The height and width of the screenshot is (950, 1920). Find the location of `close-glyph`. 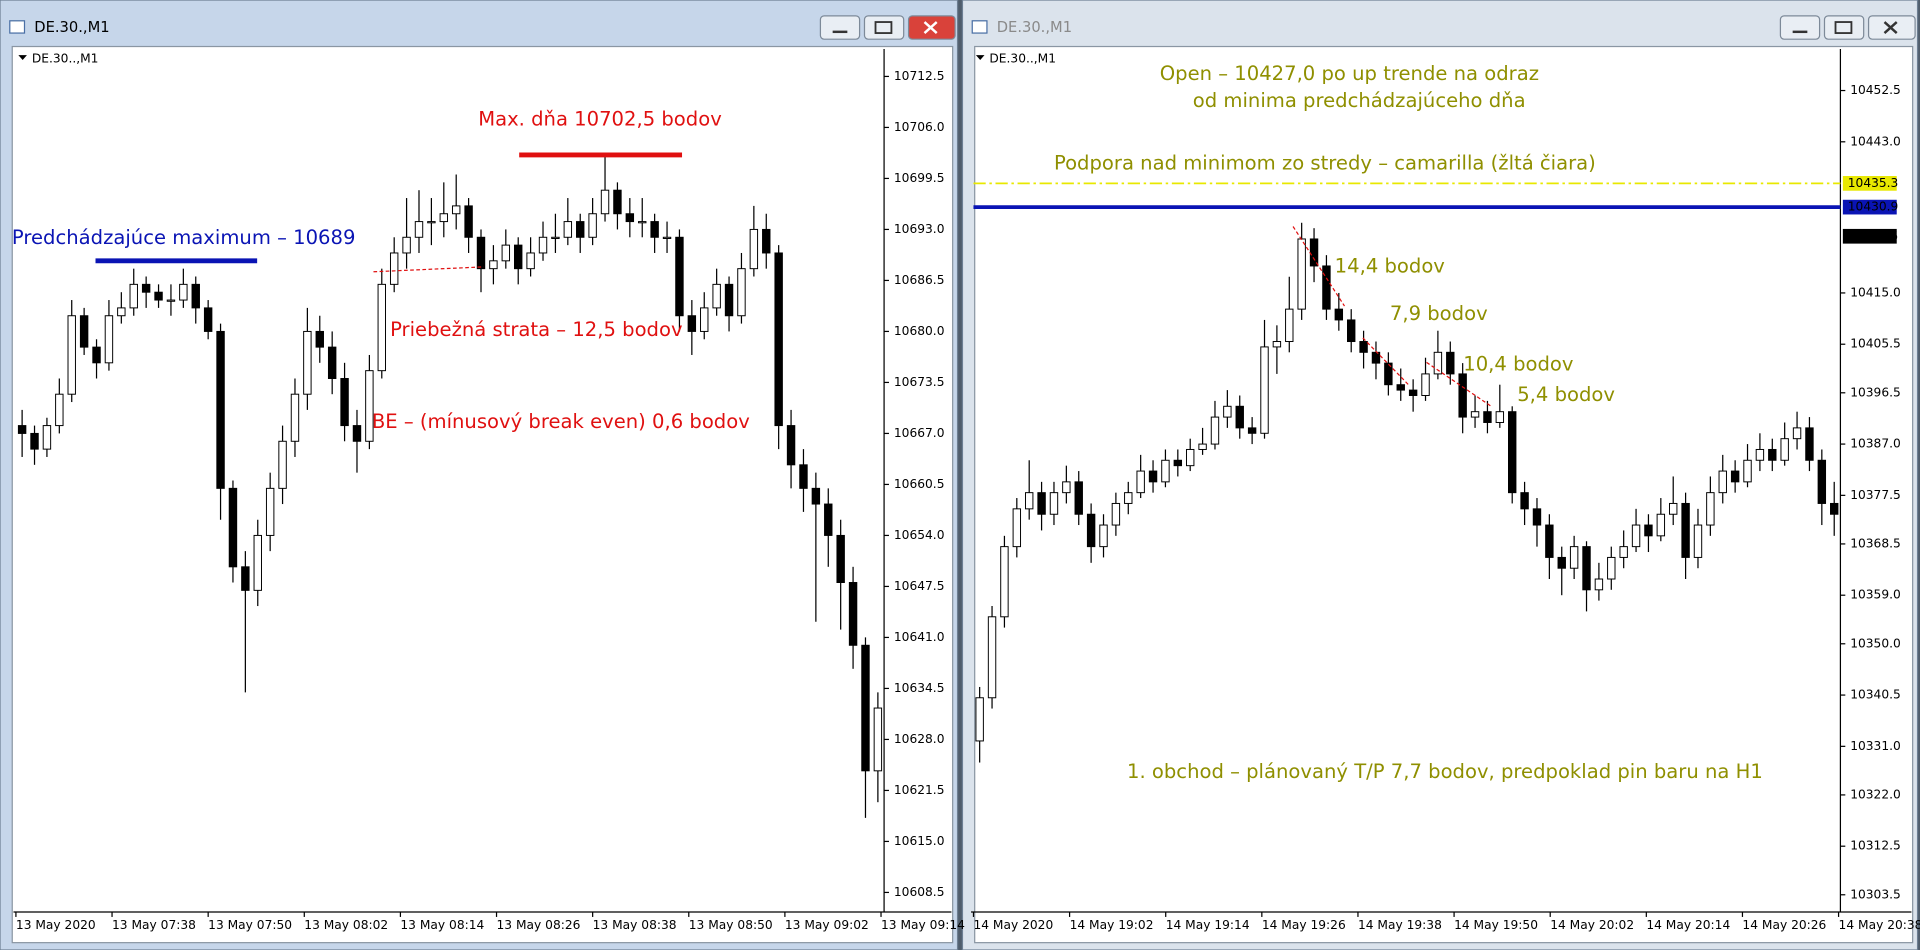

close-glyph is located at coordinates (930, 27).